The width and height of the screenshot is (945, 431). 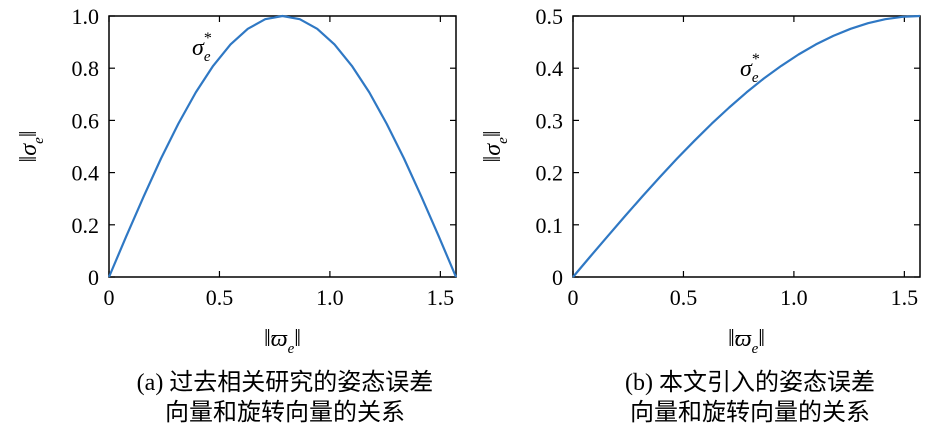 What do you see at coordinates (750, 413) in the screenshot?
I see `caption-b-line2: 向量和旋转向量的关系` at bounding box center [750, 413].